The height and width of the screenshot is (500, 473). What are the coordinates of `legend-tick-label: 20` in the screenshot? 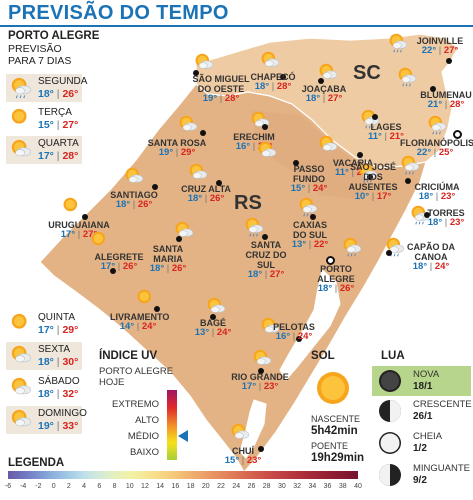 It's located at (205, 486).